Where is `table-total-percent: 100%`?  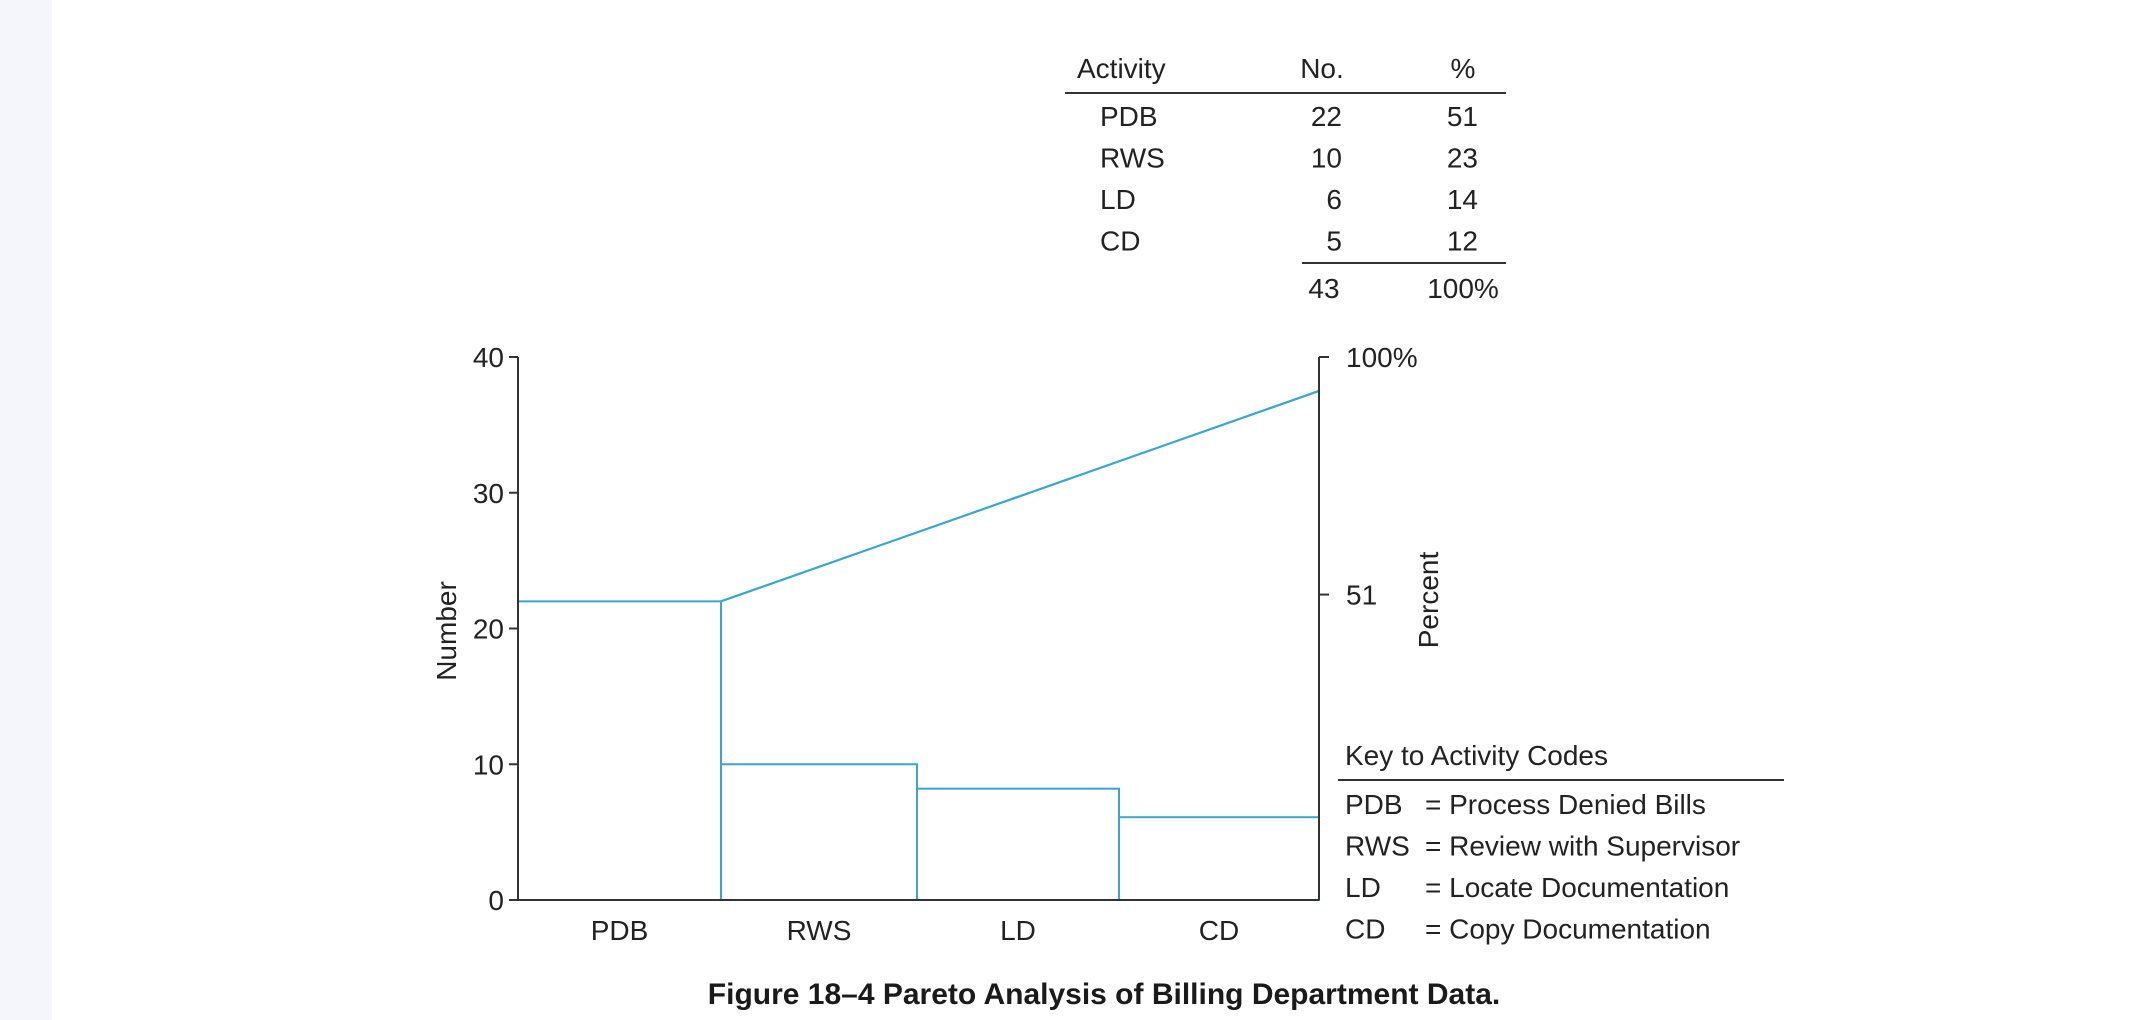 table-total-percent: 100% is located at coordinates (1463, 288).